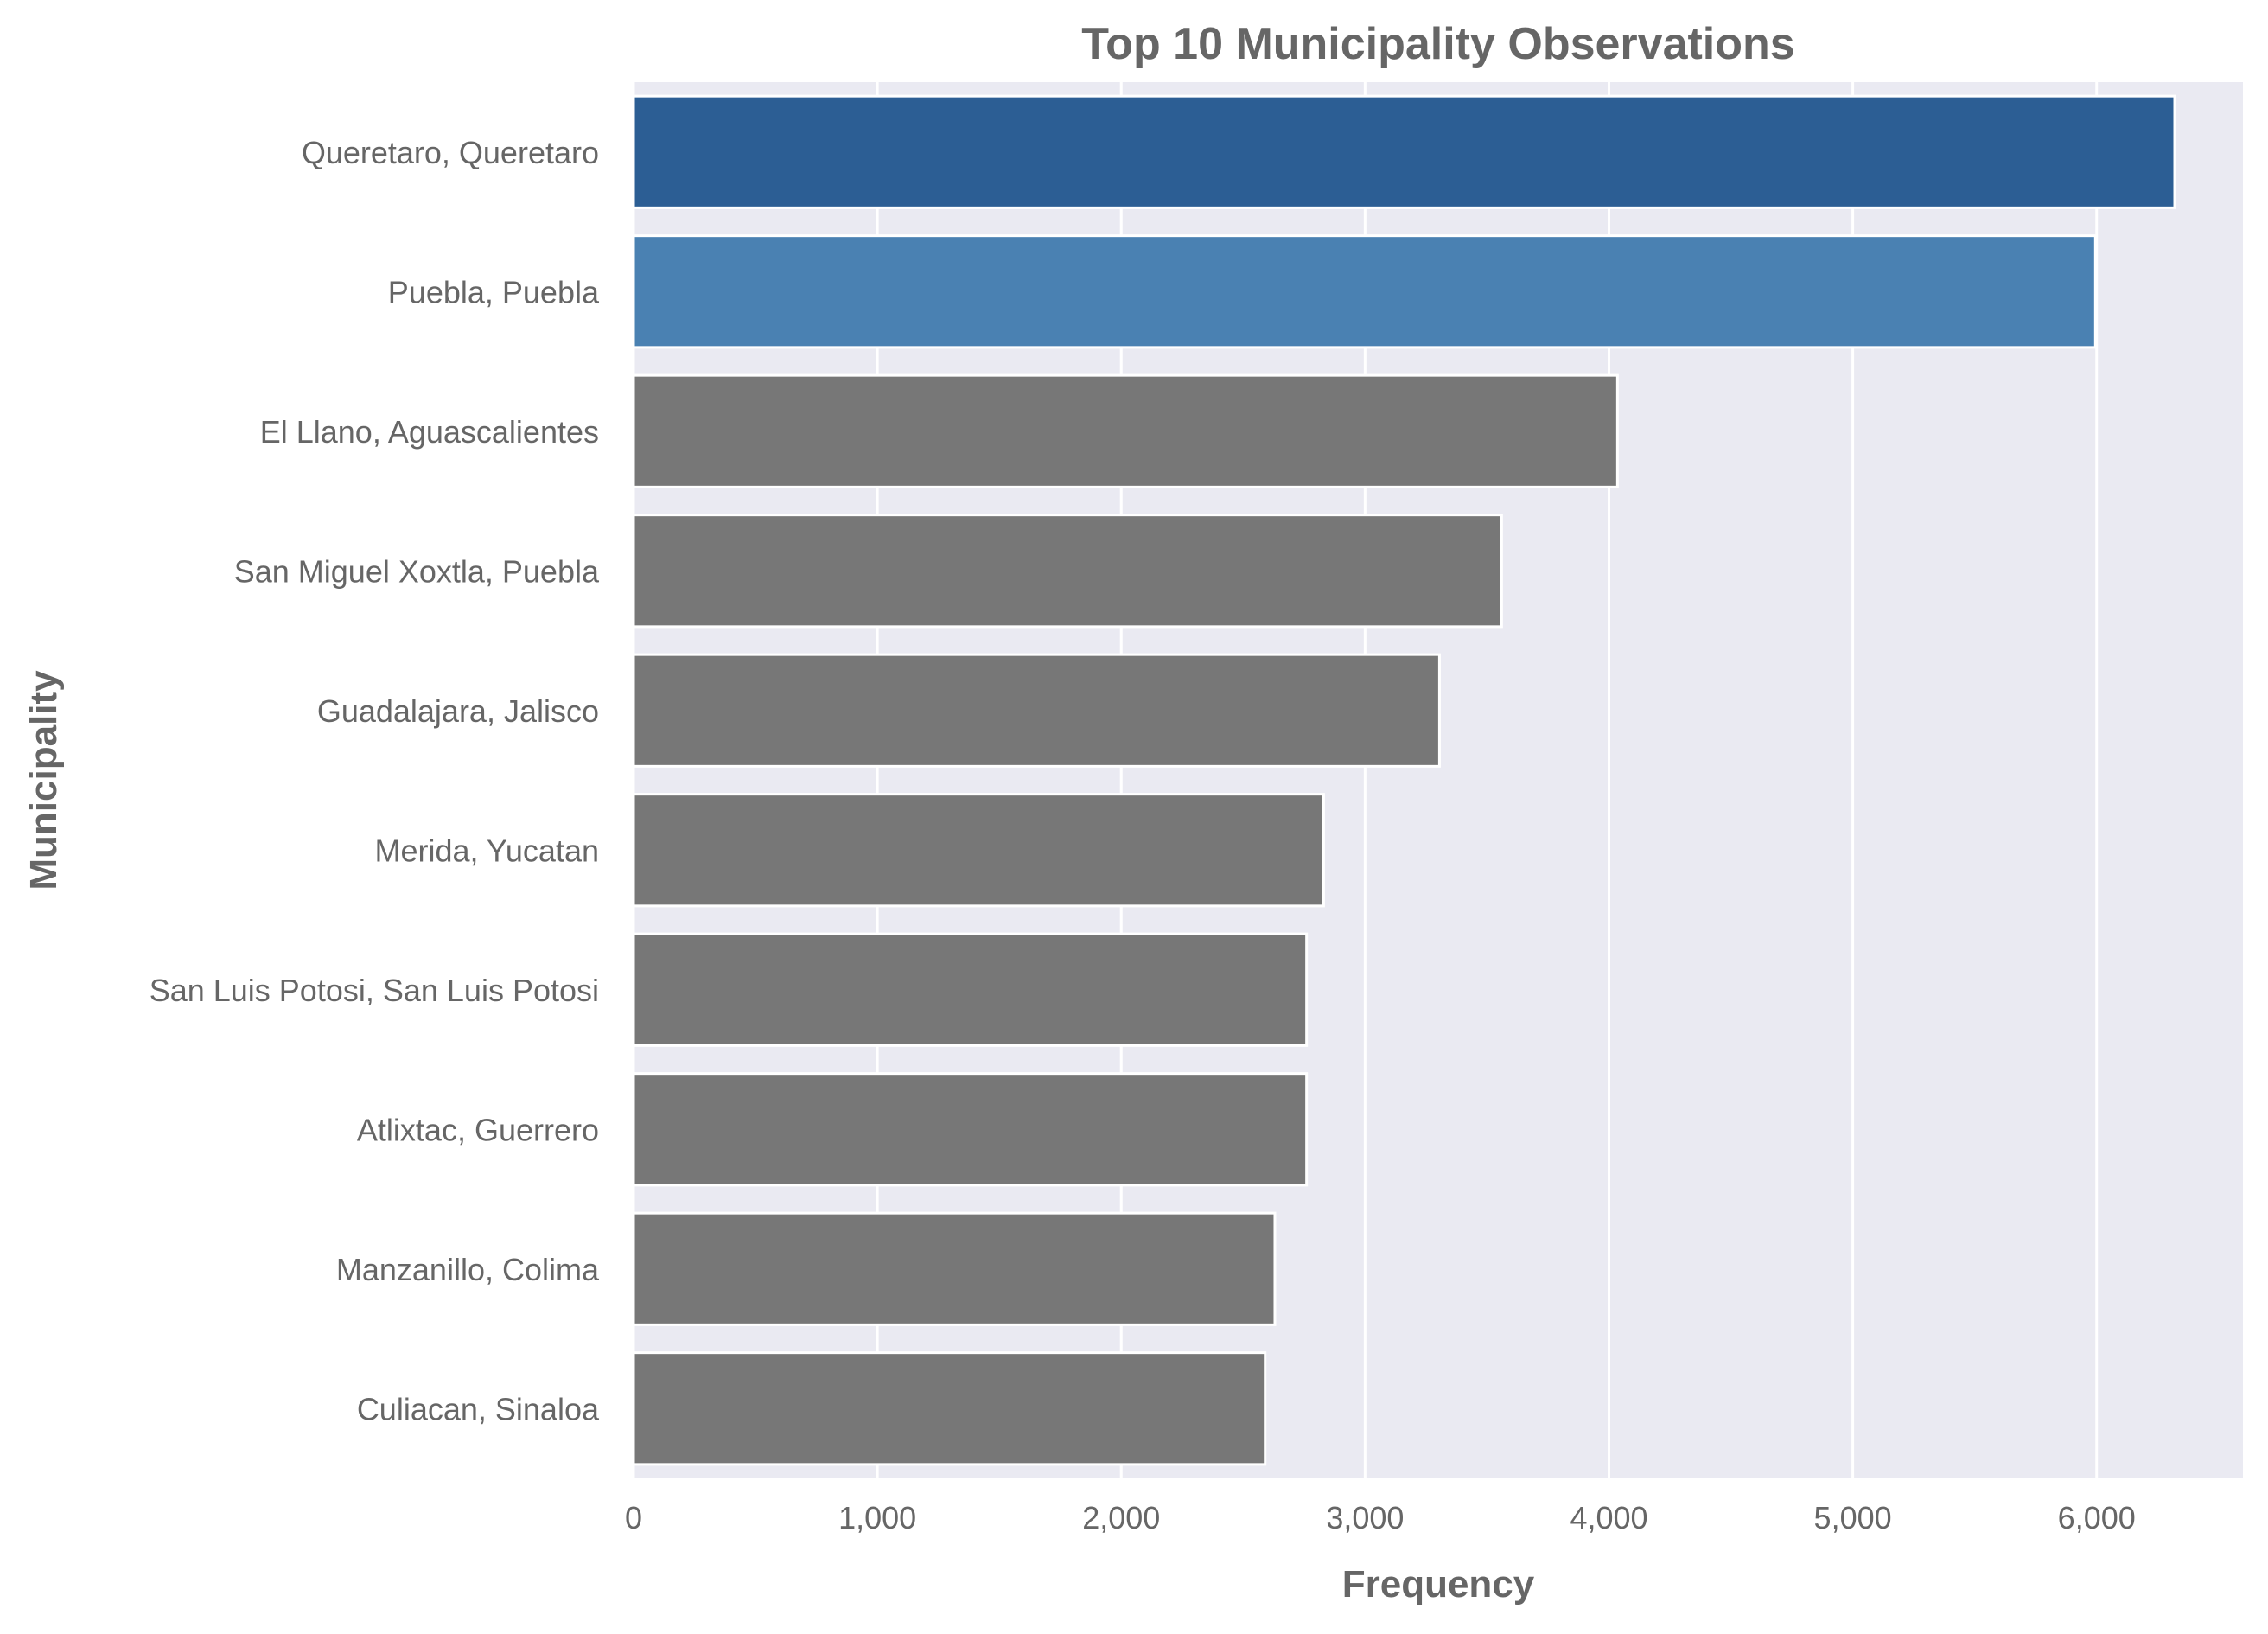 The height and width of the screenshot is (1634, 2268). Describe the element at coordinates (417, 571) in the screenshot. I see `y-tick-label: San Miguel Xoxtla, Puebla` at that location.